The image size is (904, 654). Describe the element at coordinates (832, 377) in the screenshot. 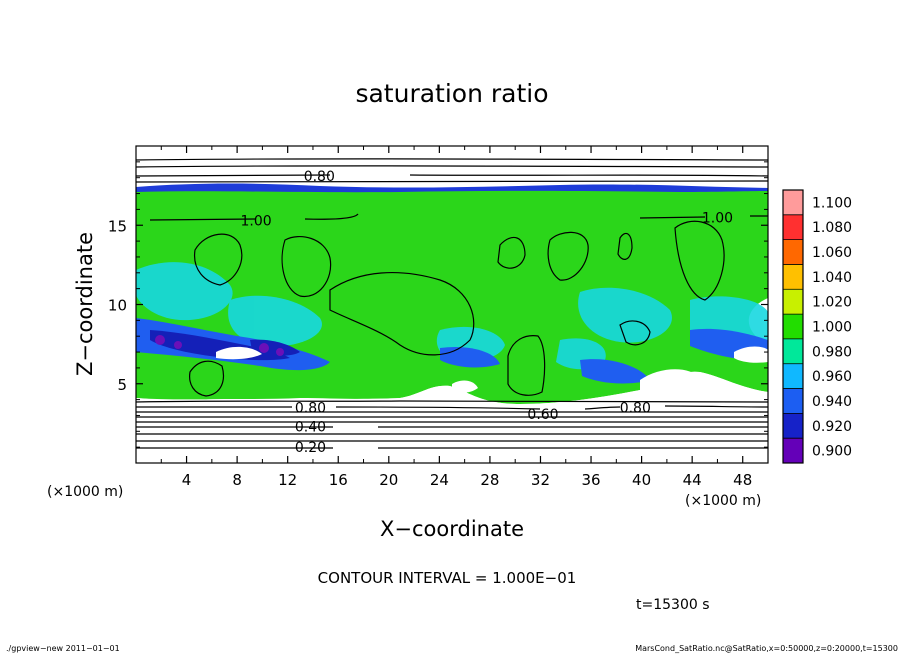

I see `colorbar-label: 0.960` at that location.